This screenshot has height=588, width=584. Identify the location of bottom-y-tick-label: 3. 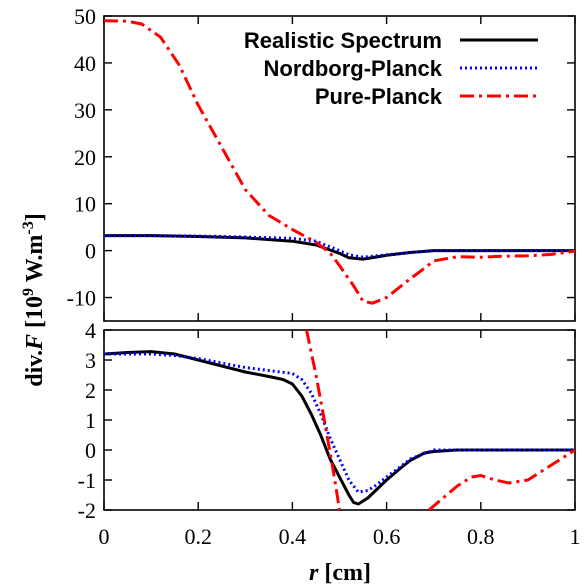
(90, 360).